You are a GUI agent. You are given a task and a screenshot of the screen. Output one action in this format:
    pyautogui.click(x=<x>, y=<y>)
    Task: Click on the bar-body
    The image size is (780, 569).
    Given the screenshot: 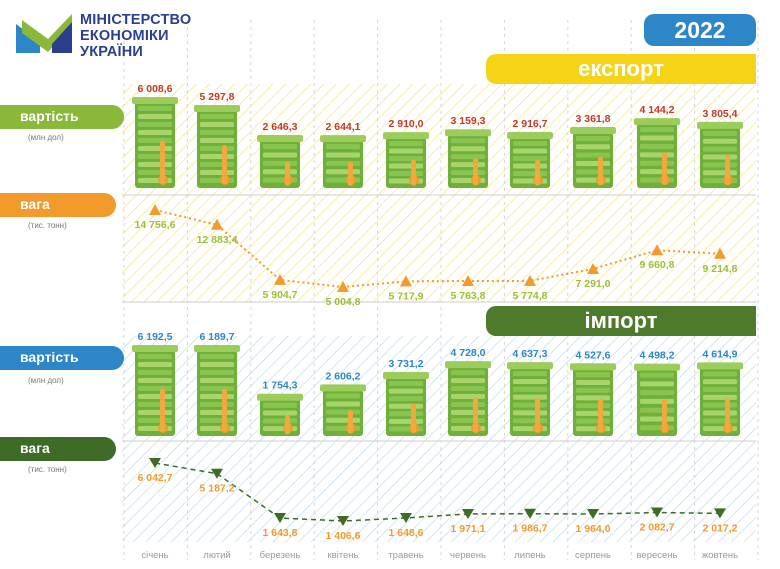 What is the action you would take?
    pyautogui.click(x=593, y=402)
    